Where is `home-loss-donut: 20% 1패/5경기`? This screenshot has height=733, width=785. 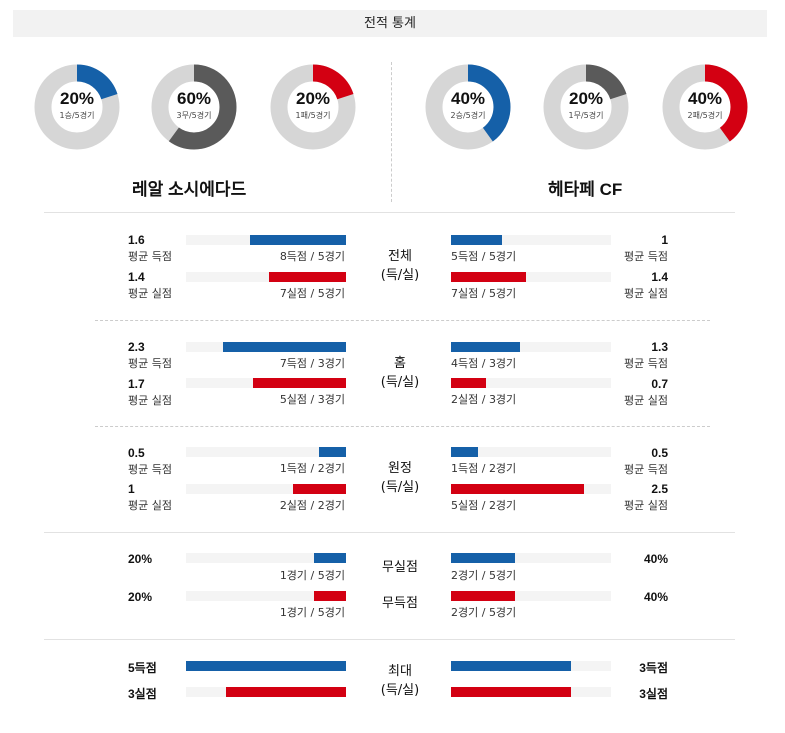 home-loss-donut: 20% 1패/5경기 is located at coordinates (313, 107).